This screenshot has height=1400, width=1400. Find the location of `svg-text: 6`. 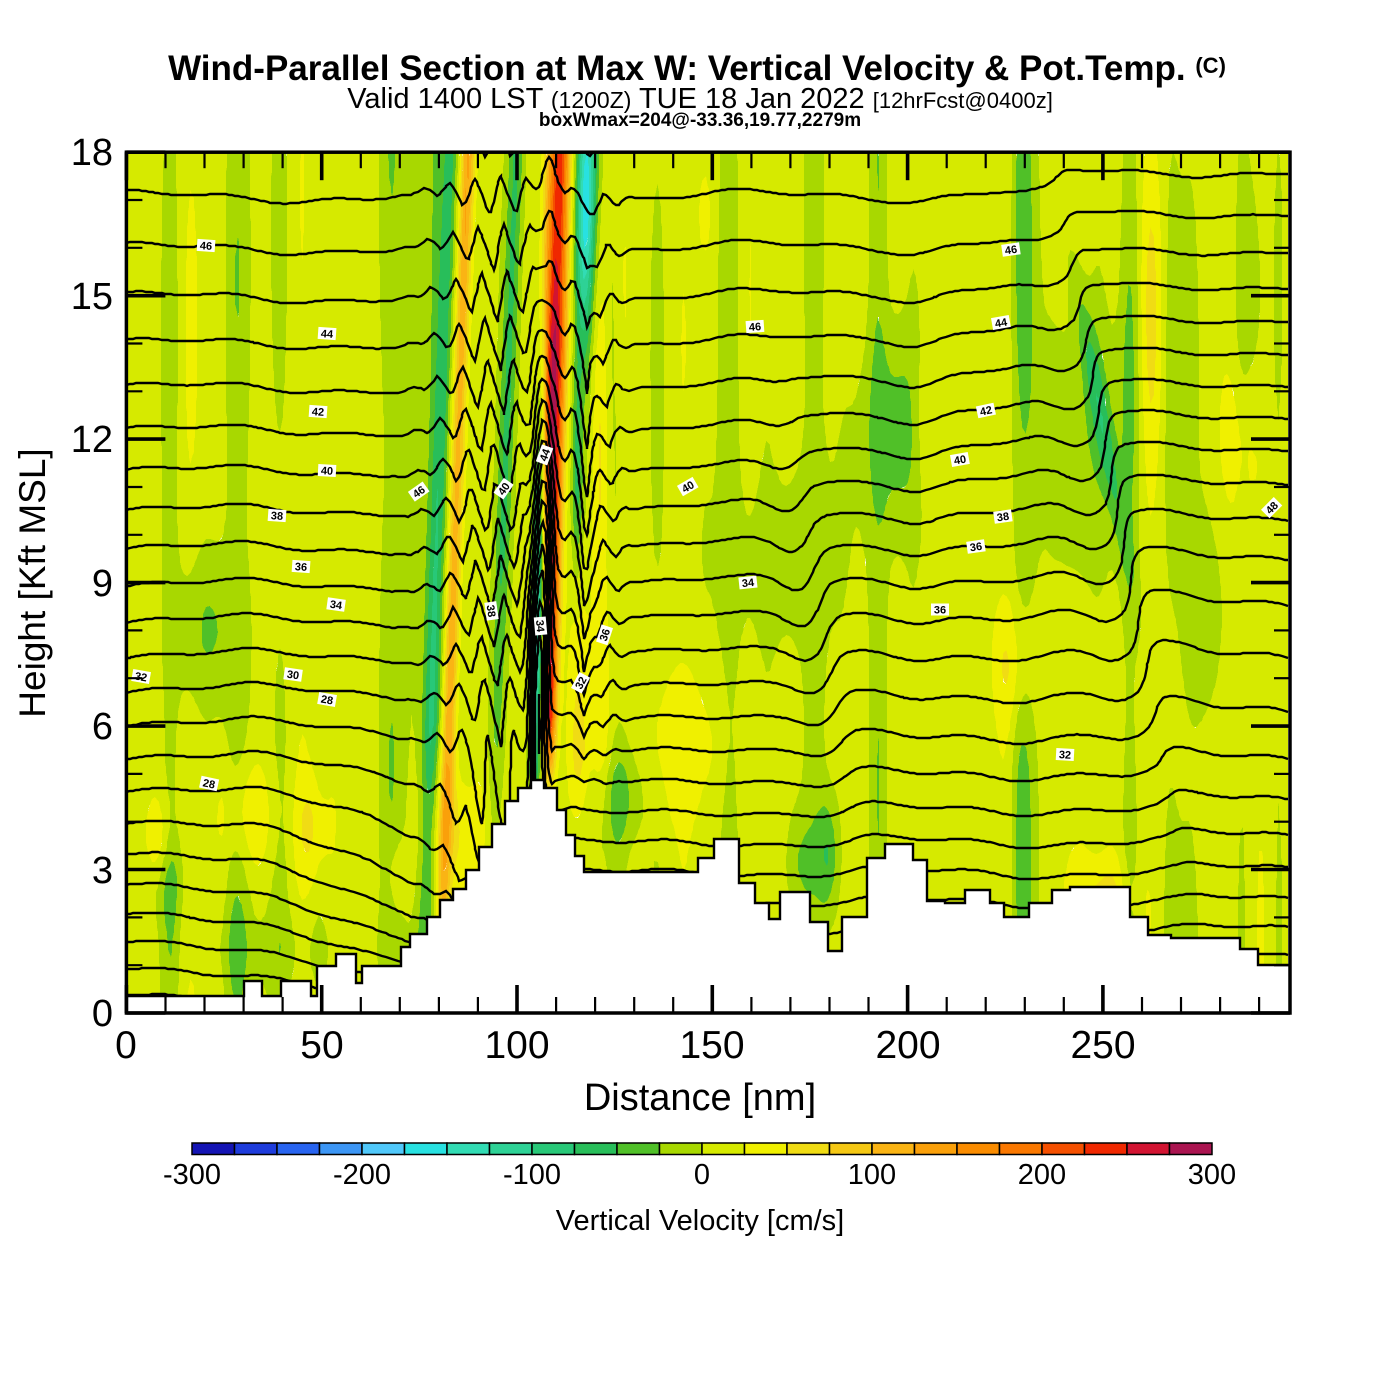

svg-text: 6 is located at coordinates (102, 727).